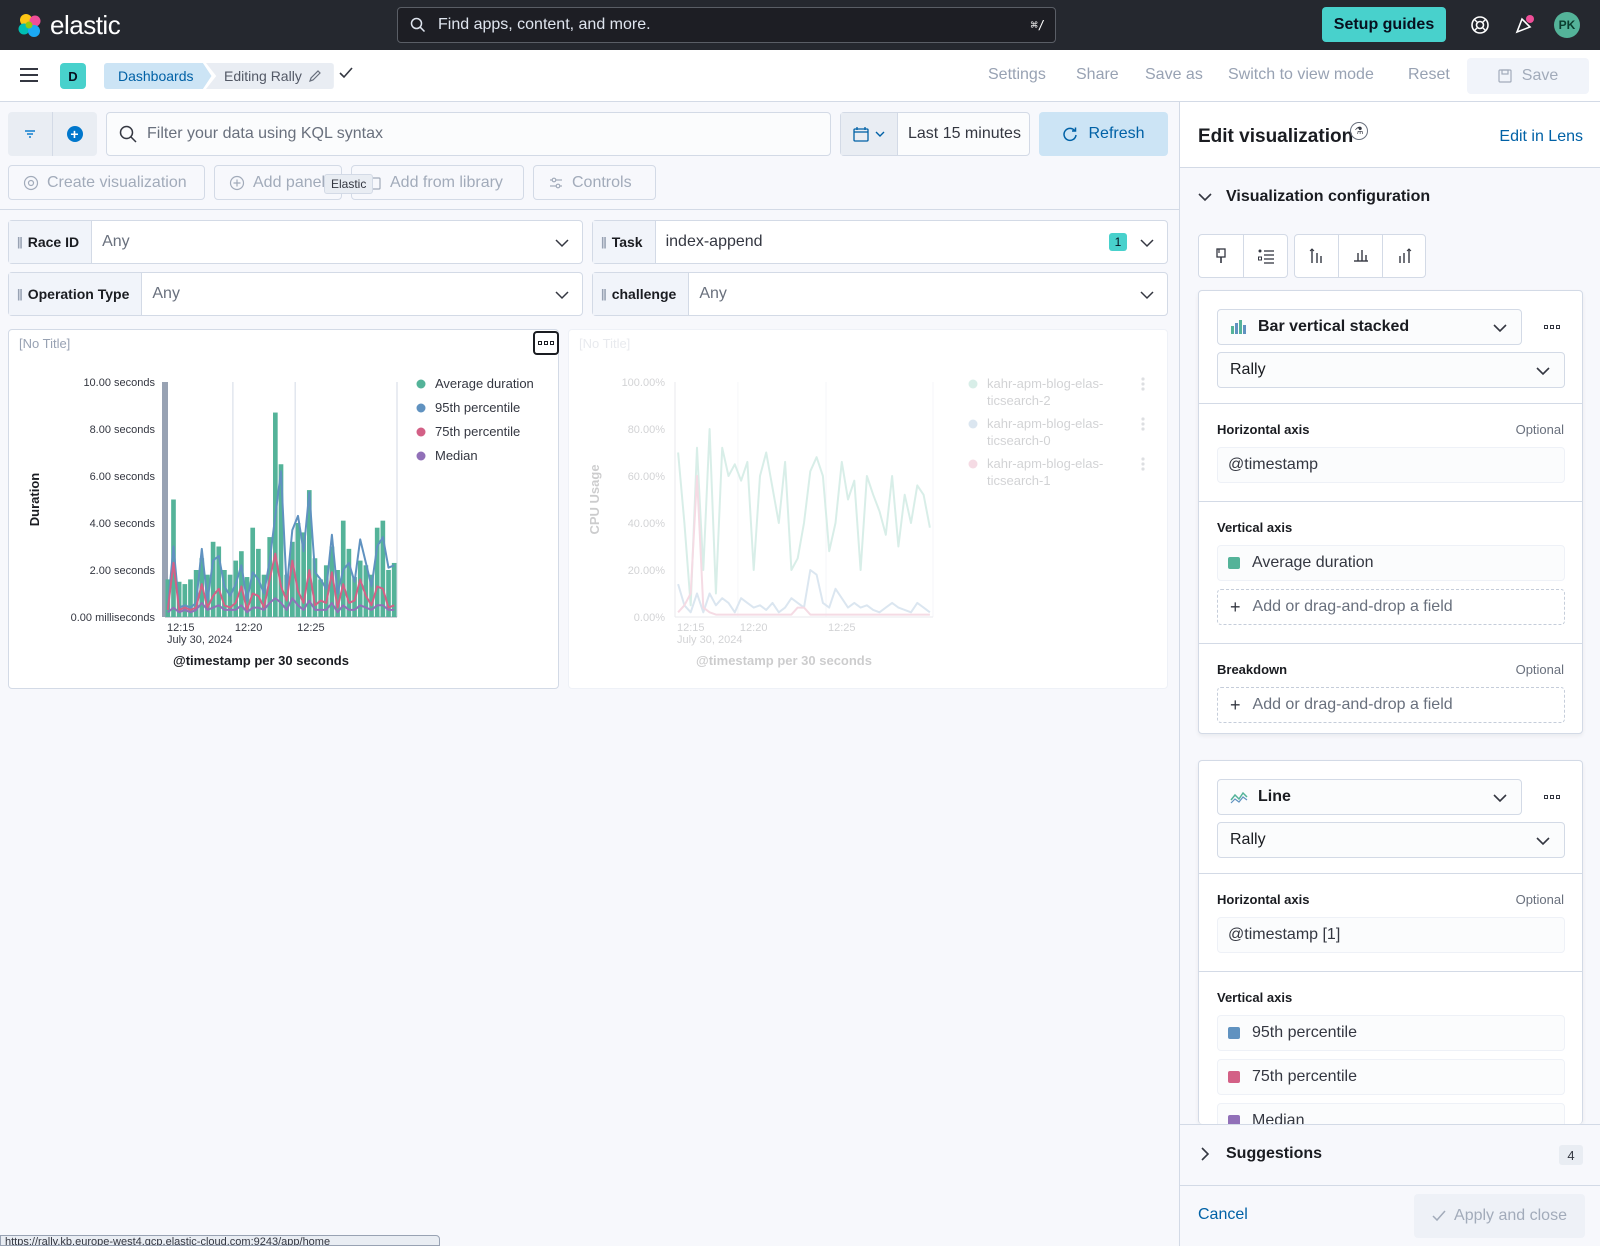 This screenshot has height=1246, width=1600. I want to click on quick-select-button, so click(869, 134).